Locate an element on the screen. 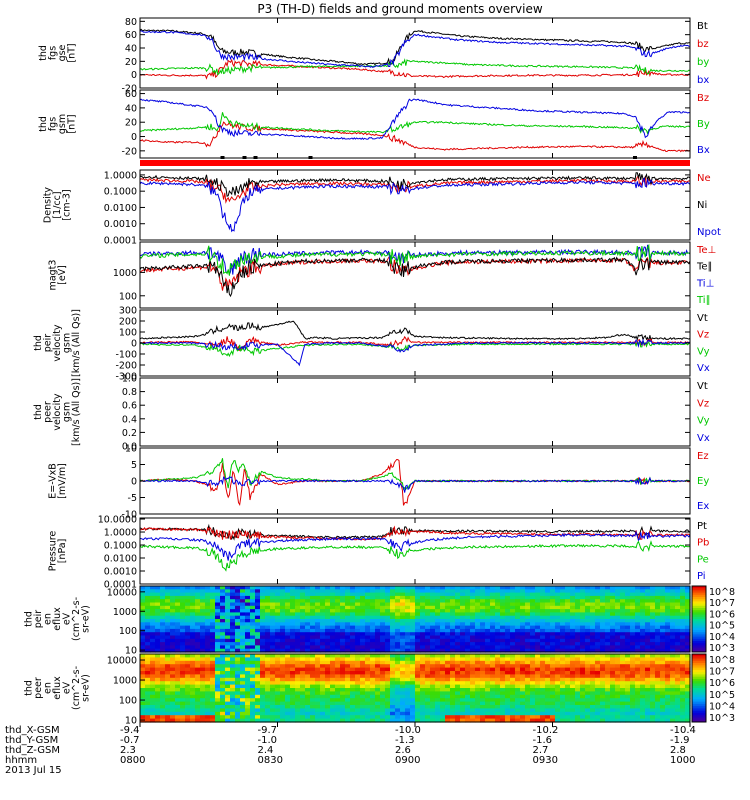 The height and width of the screenshot is (800, 750). legend-ez: Ez is located at coordinates (703, 456).